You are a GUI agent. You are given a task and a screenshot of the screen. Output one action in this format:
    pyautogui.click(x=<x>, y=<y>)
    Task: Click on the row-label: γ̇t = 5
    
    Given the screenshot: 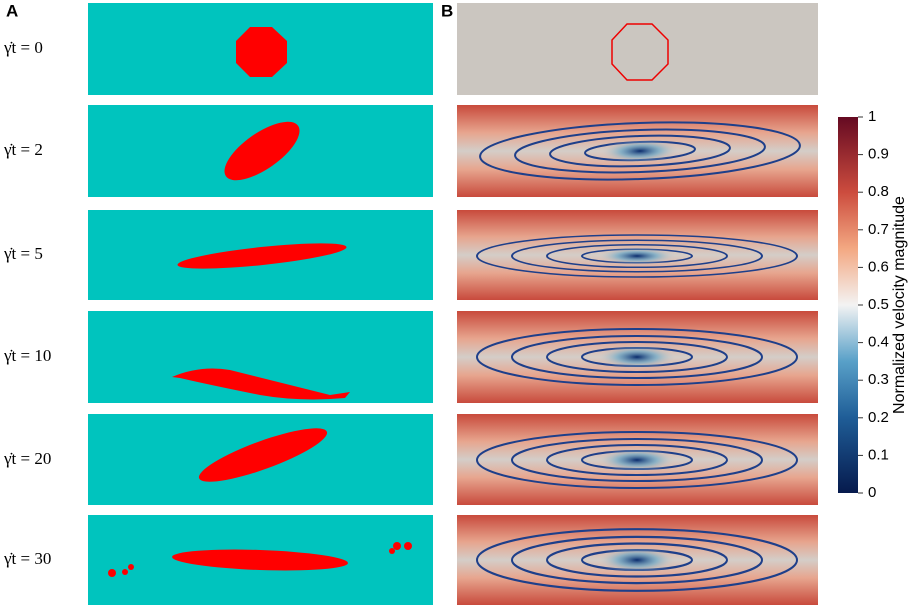 What is the action you would take?
    pyautogui.click(x=23, y=253)
    